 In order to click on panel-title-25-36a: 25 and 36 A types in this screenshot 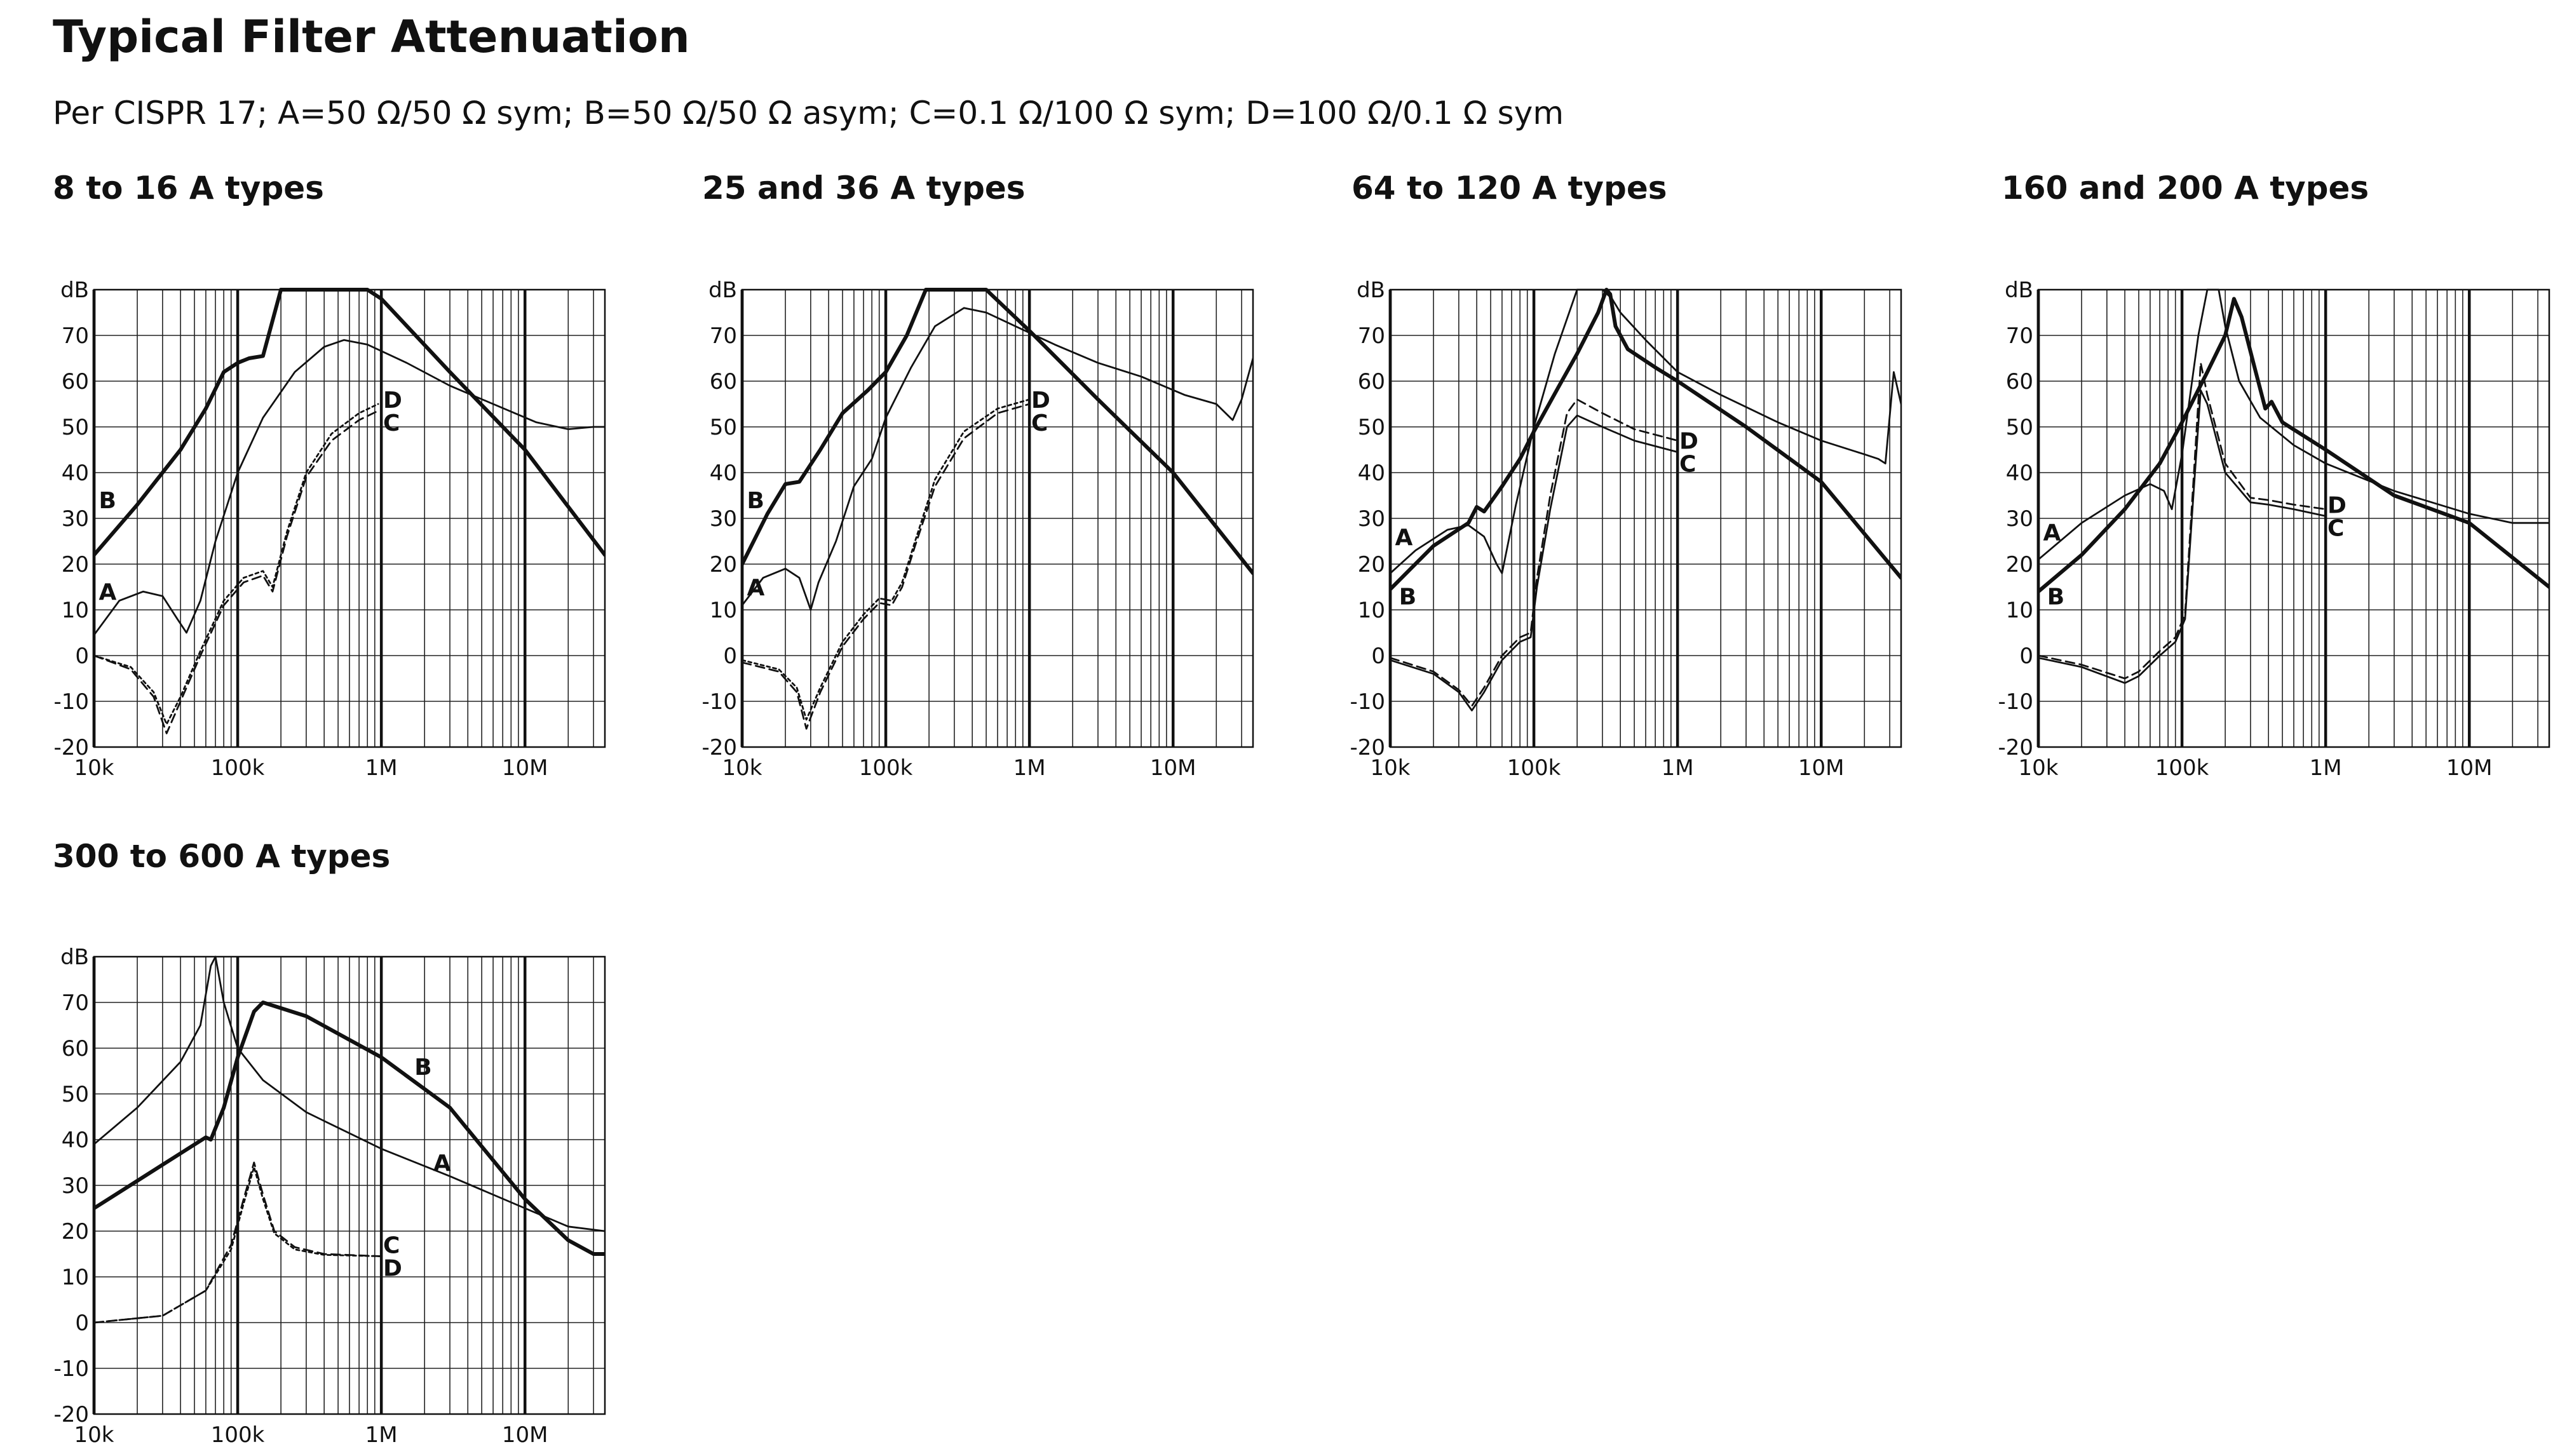, I will do `click(864, 188)`.